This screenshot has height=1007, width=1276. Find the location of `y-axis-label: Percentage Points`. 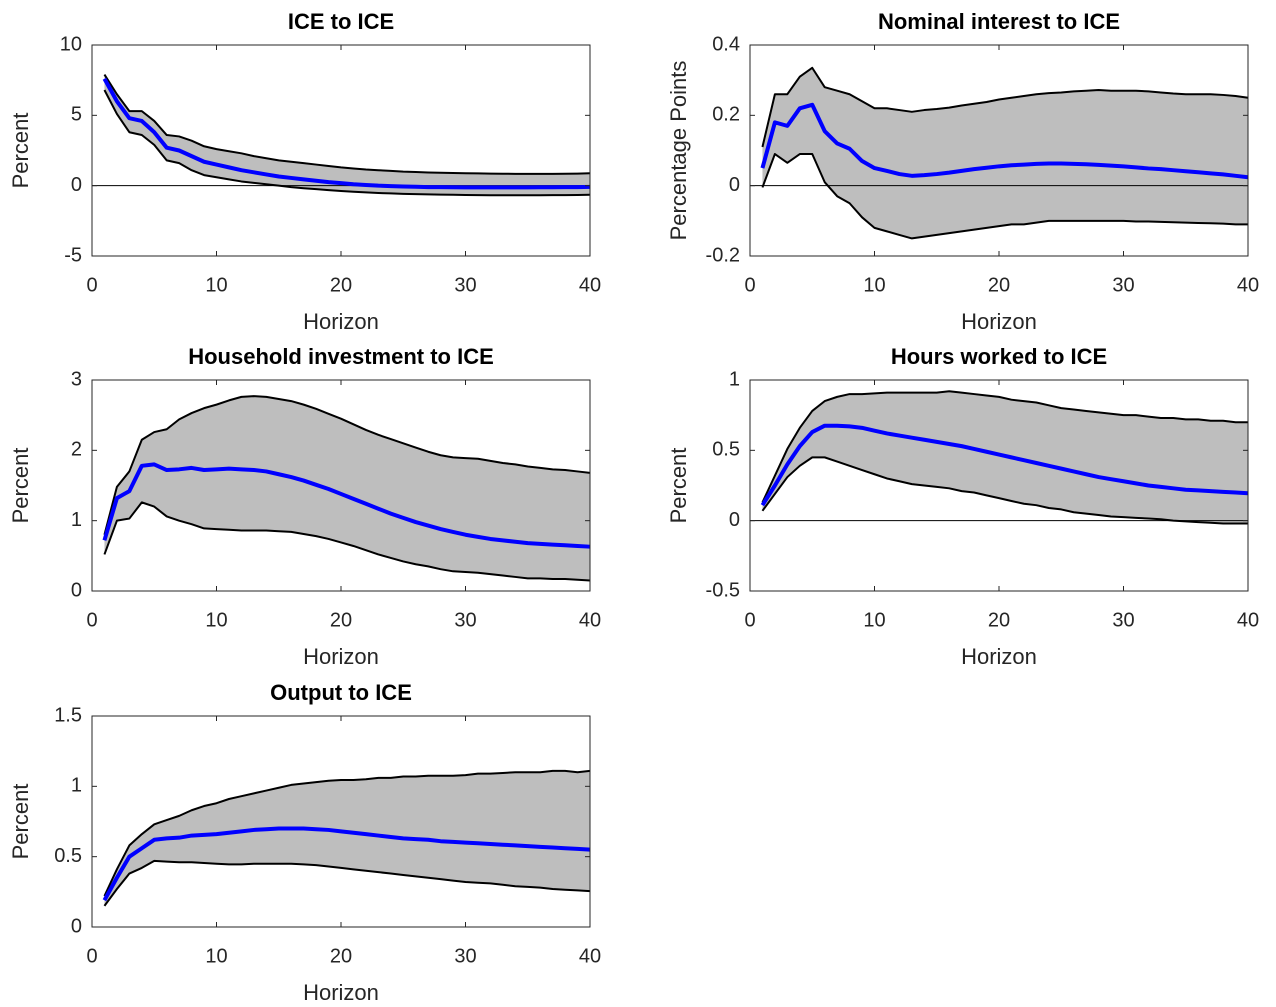

y-axis-label: Percentage Points is located at coordinates (678, 151).